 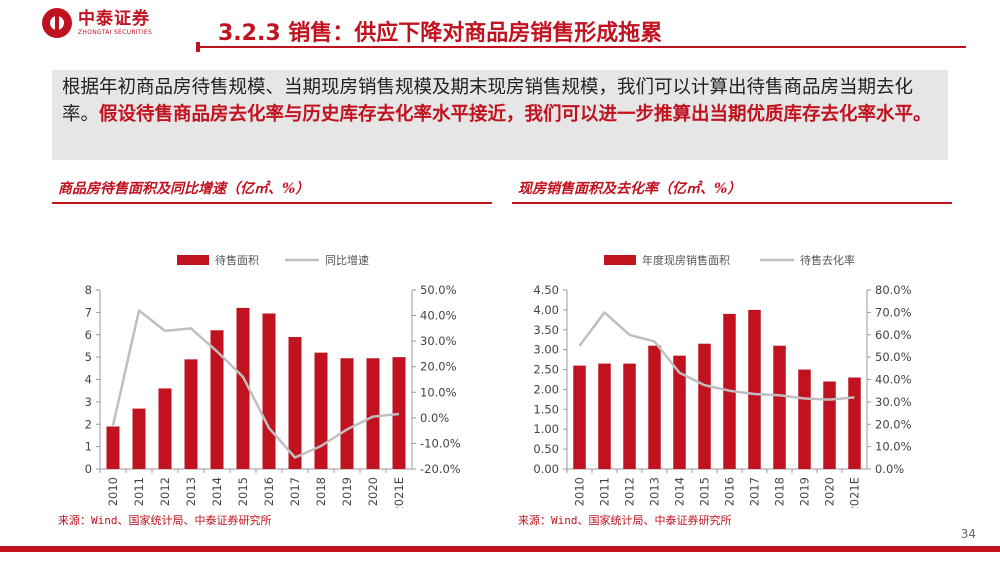 I want to click on brand-name-cn: 中泰证券, so click(x=114, y=18).